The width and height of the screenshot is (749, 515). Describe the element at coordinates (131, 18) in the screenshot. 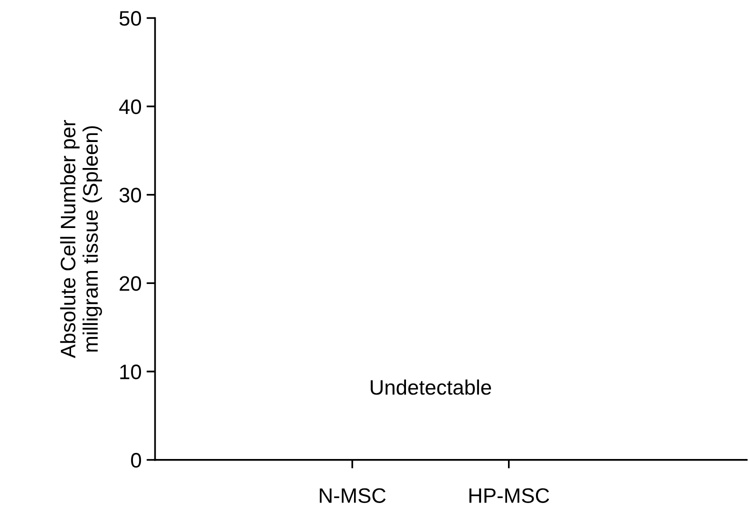

I see `y-tick-label: 50` at that location.